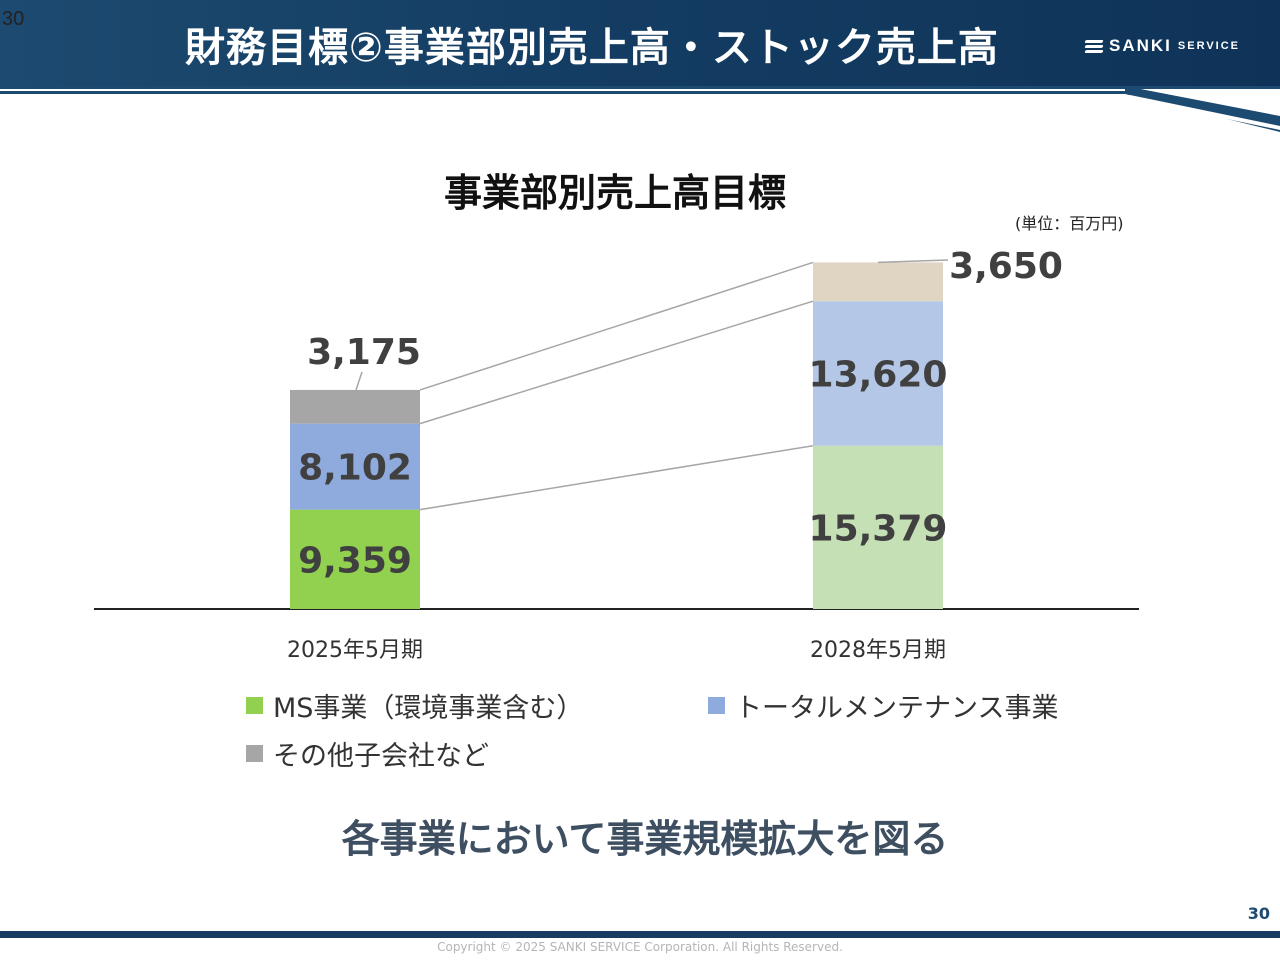 The image size is (1280, 960). I want to click on slide-title: 財務目標②事業部別売上高・ストック売上高, so click(592, 48).